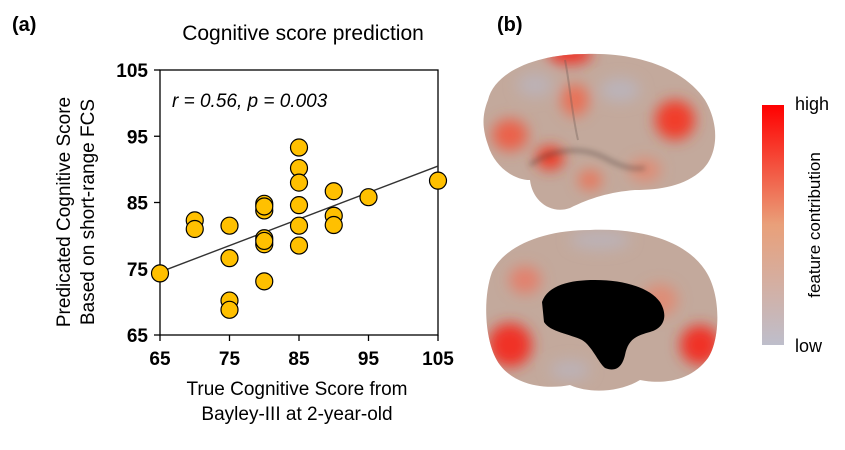 The image size is (845, 450). I want to click on y-tick-label: 105, so click(132, 71).